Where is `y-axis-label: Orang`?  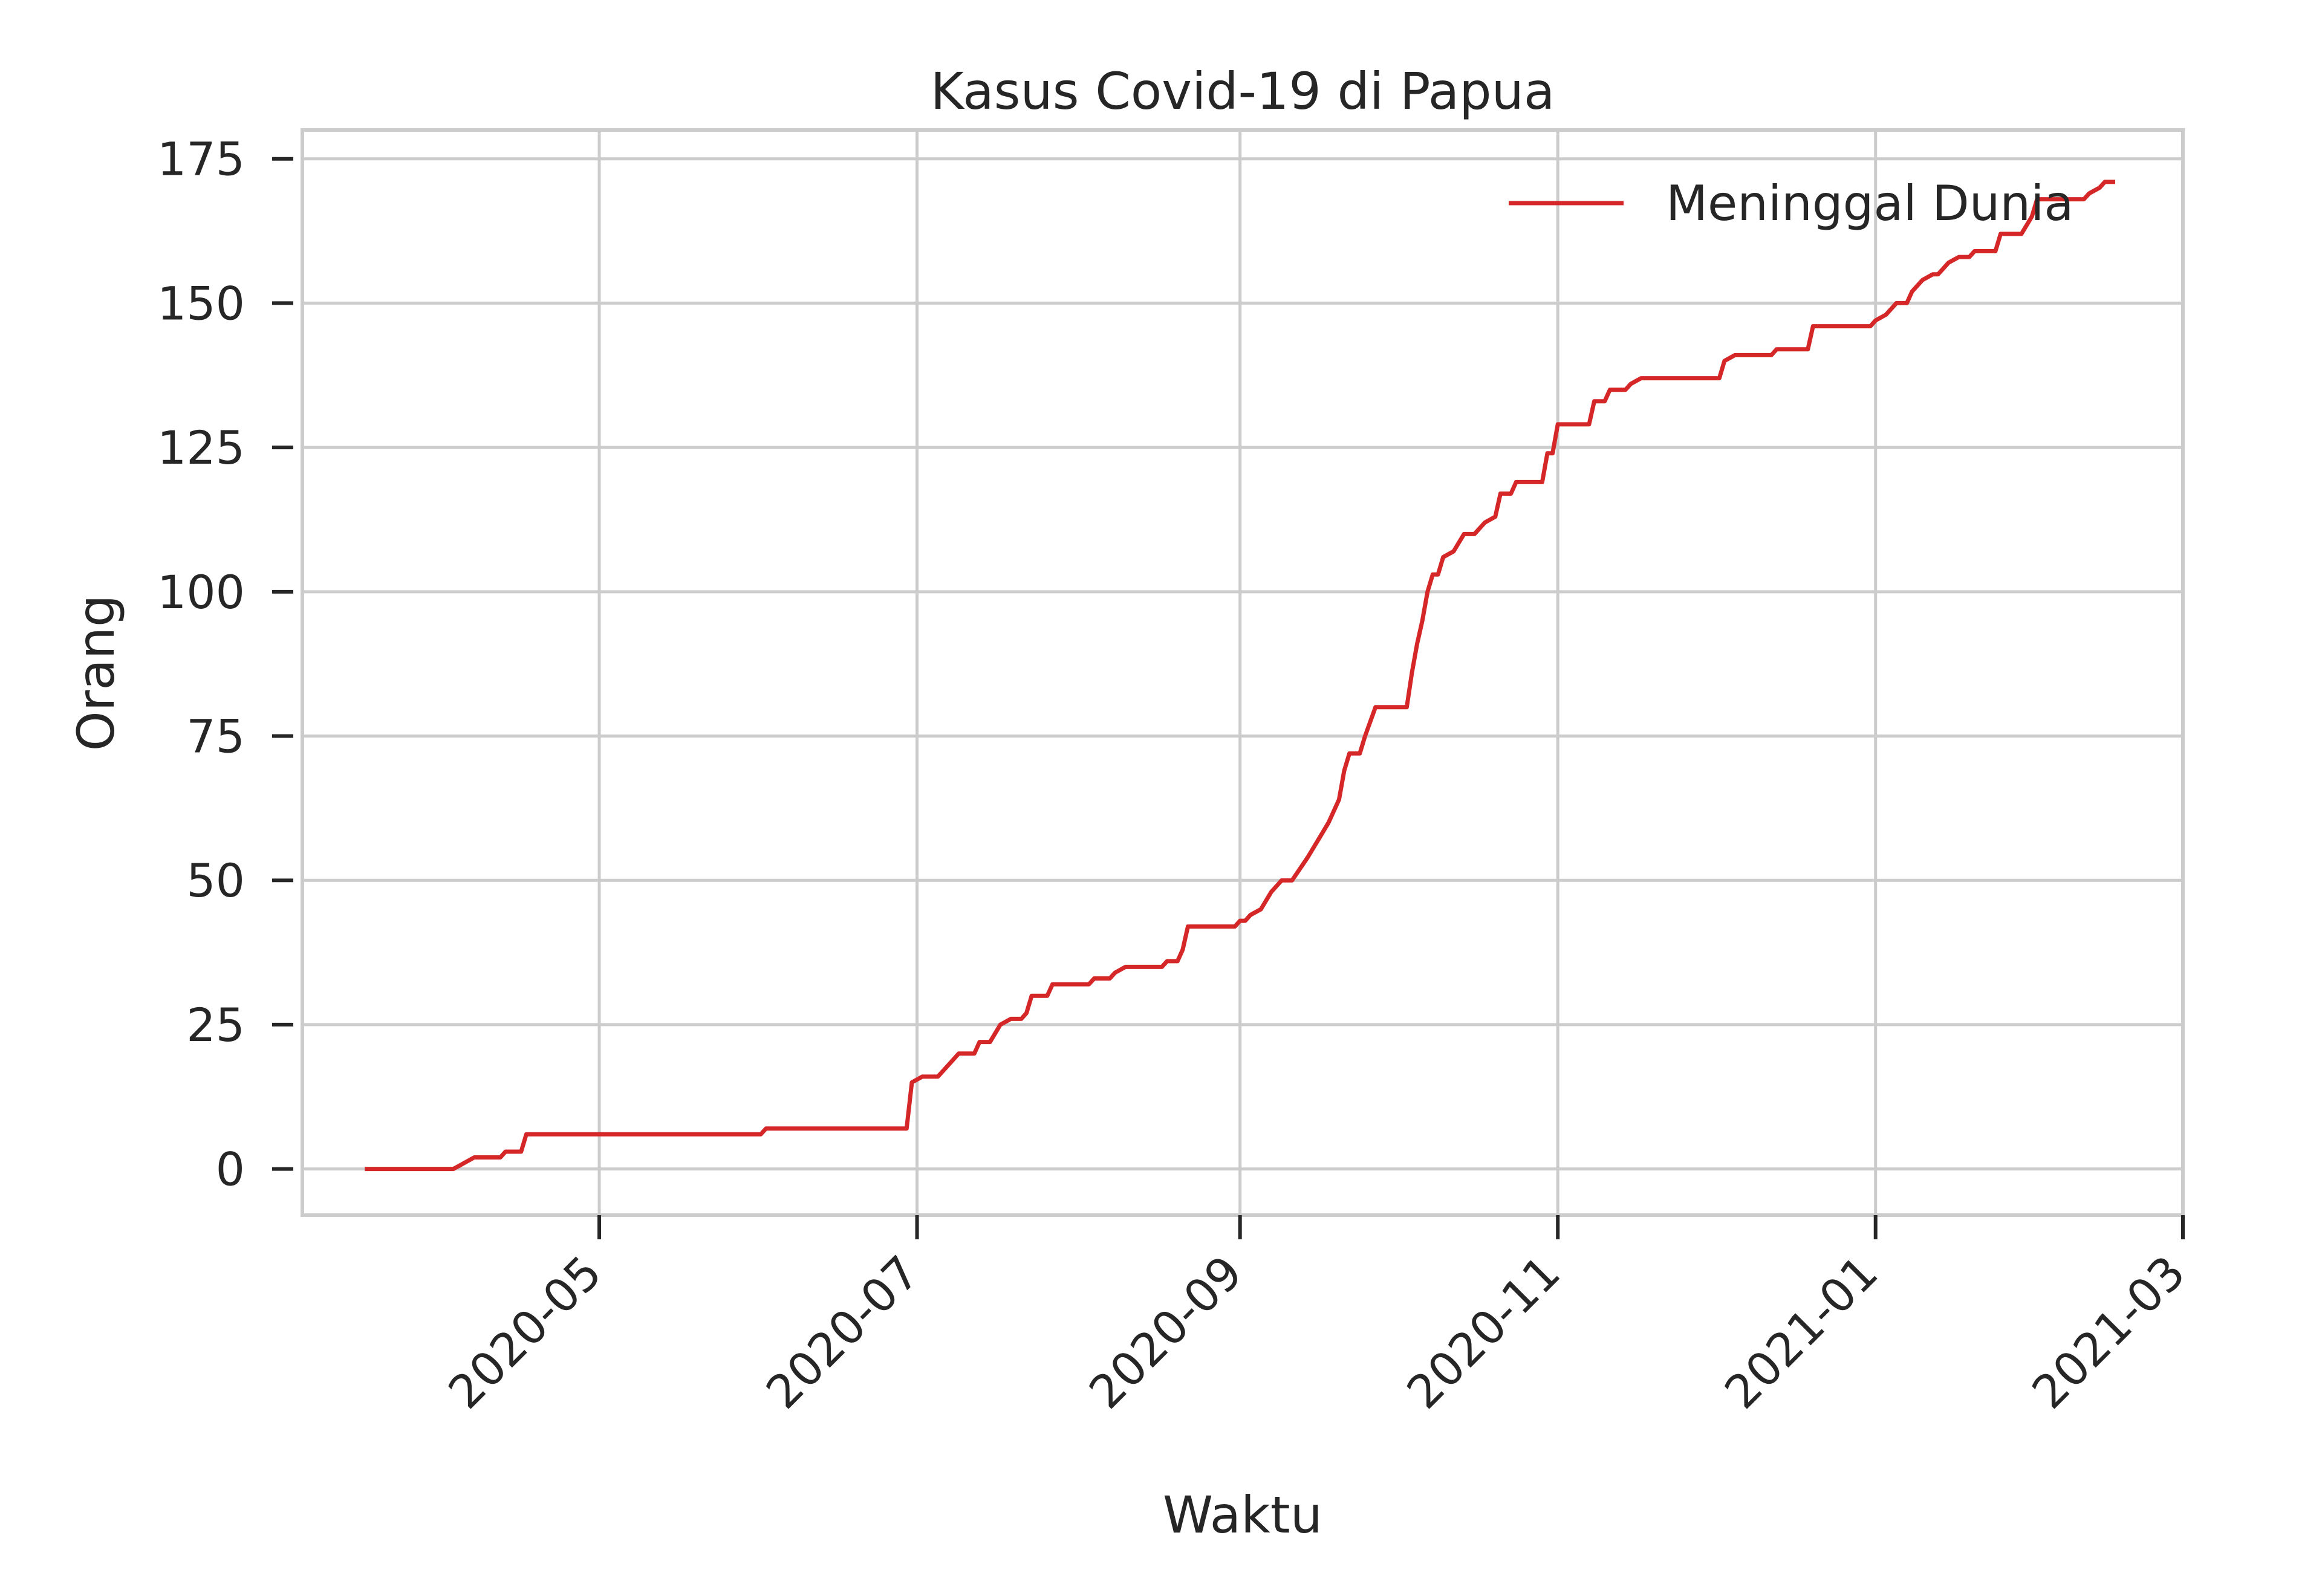 y-axis-label: Orang is located at coordinates (96, 673).